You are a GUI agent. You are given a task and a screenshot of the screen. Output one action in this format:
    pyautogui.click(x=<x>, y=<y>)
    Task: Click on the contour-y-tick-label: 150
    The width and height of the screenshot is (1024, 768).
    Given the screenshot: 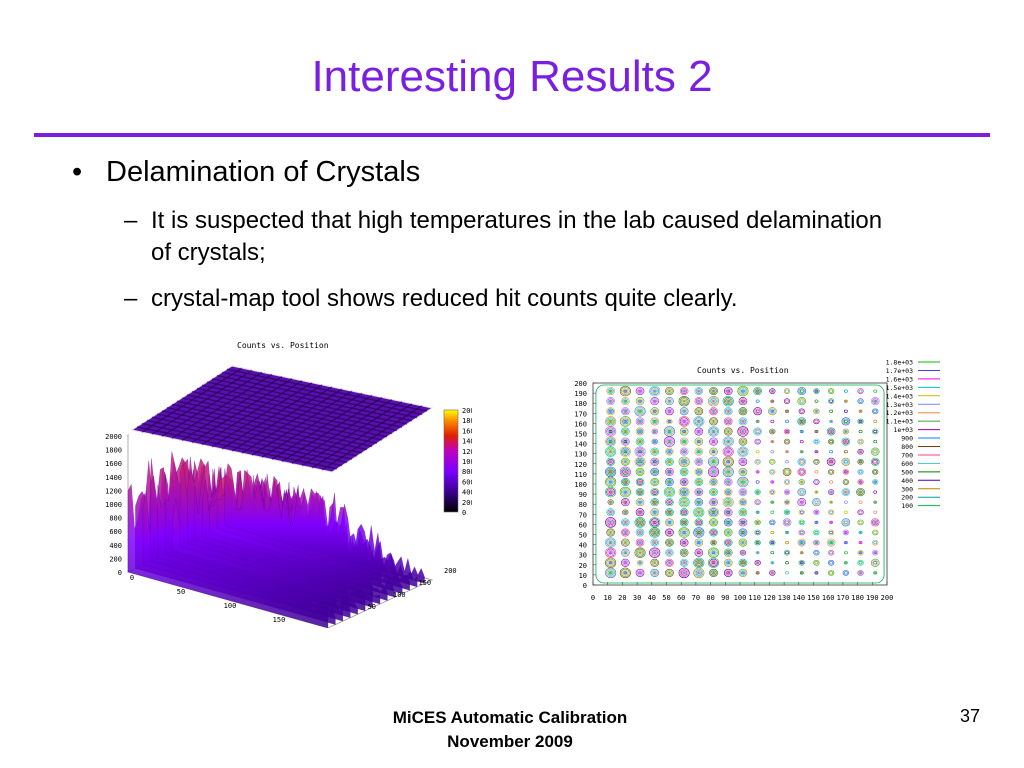 What is the action you would take?
    pyautogui.click(x=580, y=435)
    